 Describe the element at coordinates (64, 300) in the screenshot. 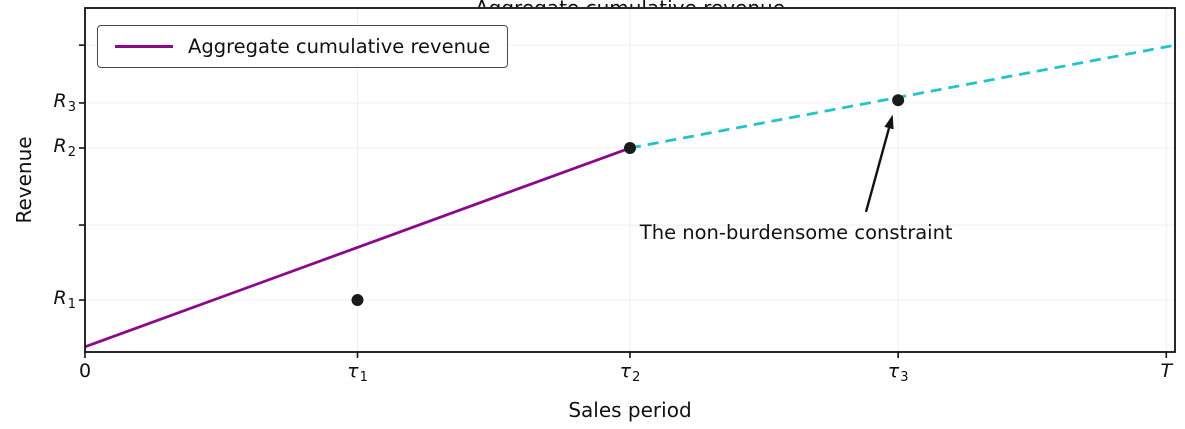

I see `y-tick-label: R1` at that location.